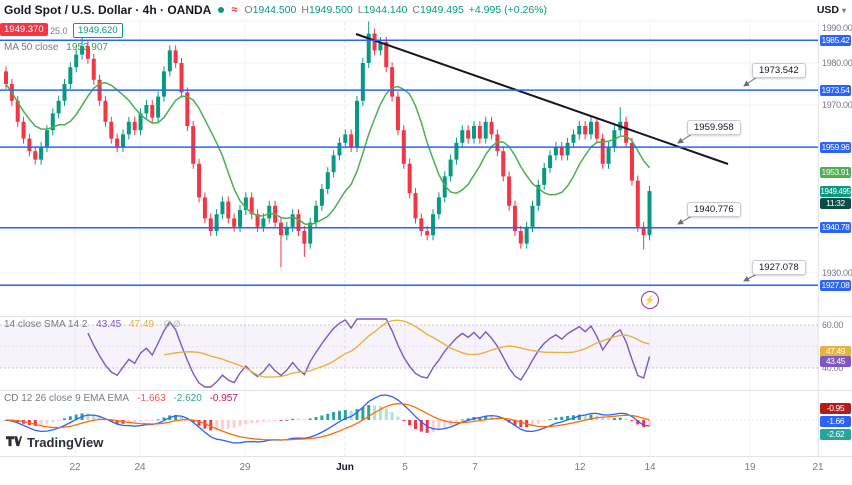 This screenshot has height=485, width=852. What do you see at coordinates (187, 398) in the screenshot?
I see `macd-line-value: -2.620` at bounding box center [187, 398].